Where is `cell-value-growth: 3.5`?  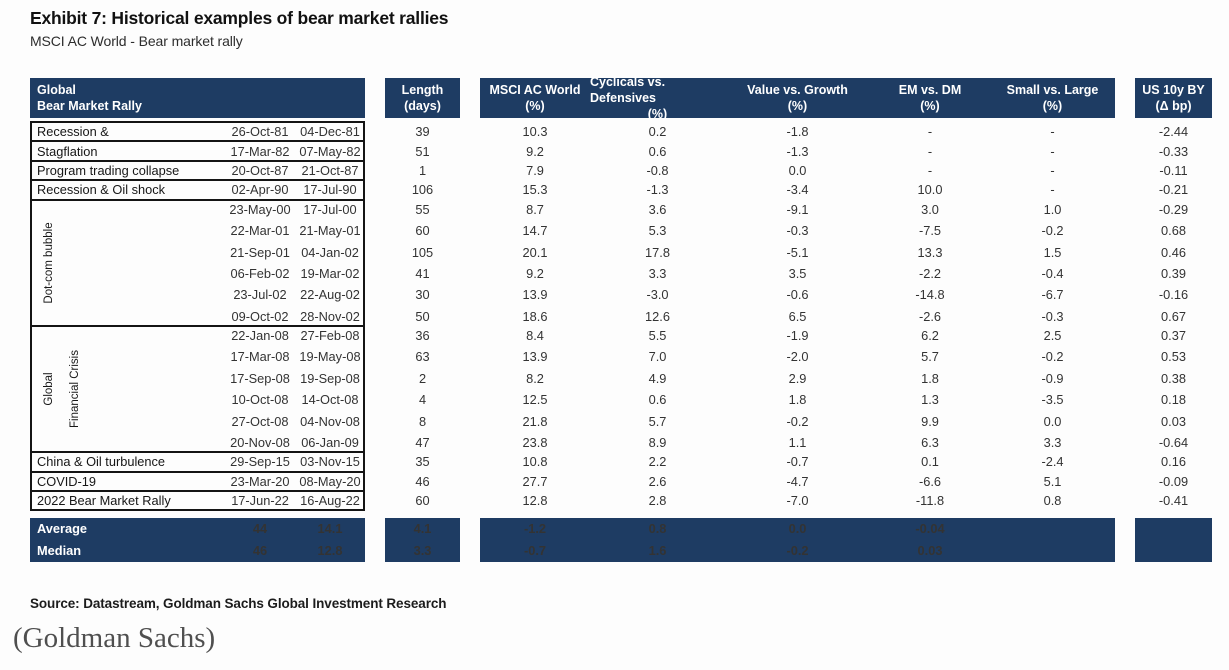
cell-value-growth: 3.5 is located at coordinates (797, 273).